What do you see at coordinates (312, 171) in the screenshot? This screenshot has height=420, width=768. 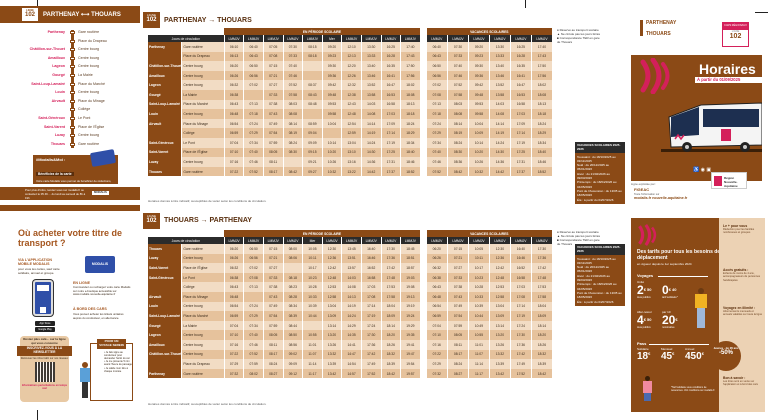 I see `time-cell: 09:27` at bounding box center [312, 171].